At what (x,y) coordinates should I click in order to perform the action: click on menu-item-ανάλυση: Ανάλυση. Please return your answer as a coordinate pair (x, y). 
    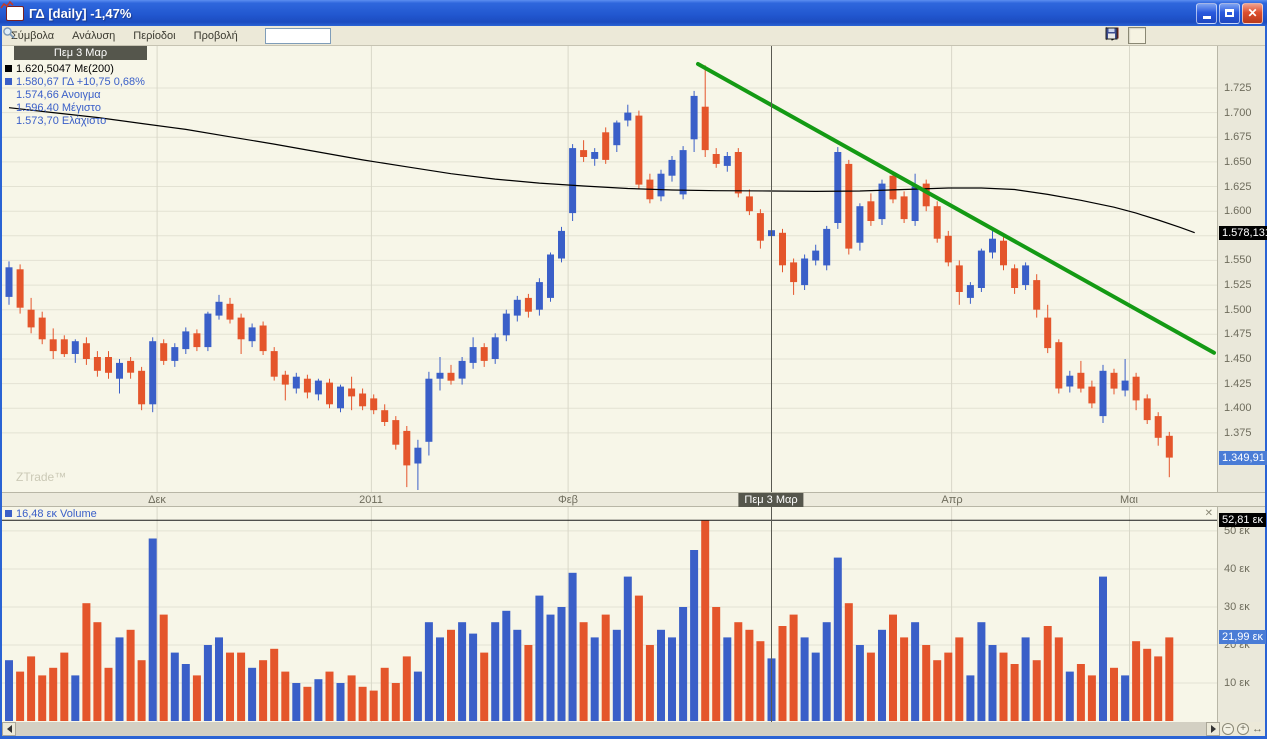
    Looking at the image, I should click on (94, 35).